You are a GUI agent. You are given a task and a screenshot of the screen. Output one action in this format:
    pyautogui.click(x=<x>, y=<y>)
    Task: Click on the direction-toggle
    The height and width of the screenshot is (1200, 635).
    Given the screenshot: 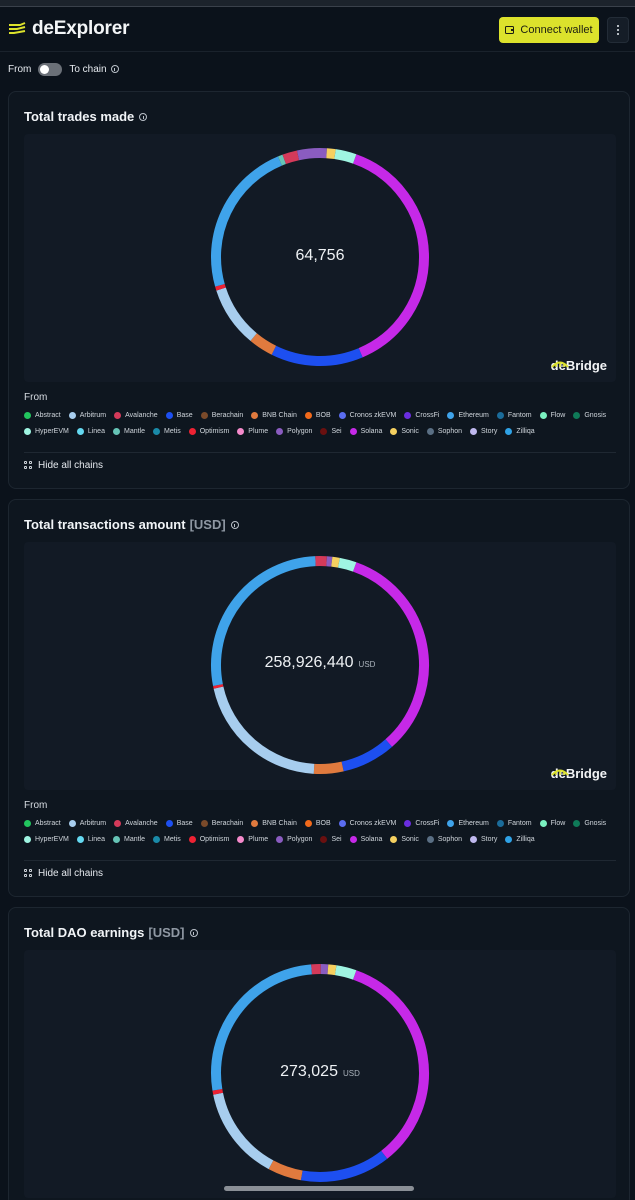 What is the action you would take?
    pyautogui.click(x=50, y=69)
    